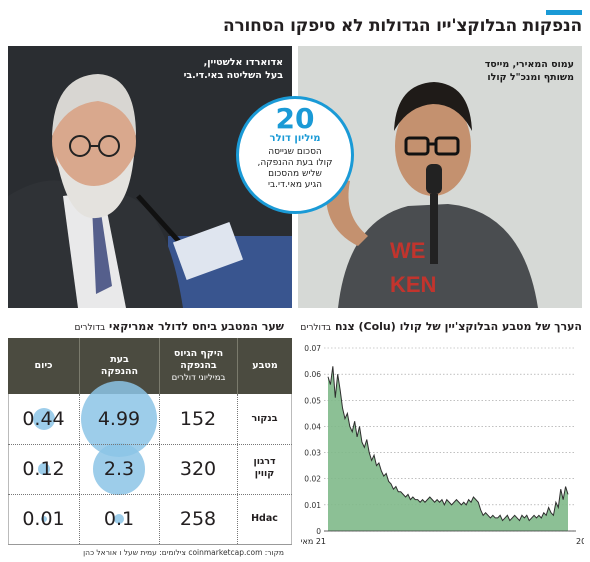 The width and height of the screenshot is (590, 562). I want to click on cell-raised: 152, so click(198, 419).